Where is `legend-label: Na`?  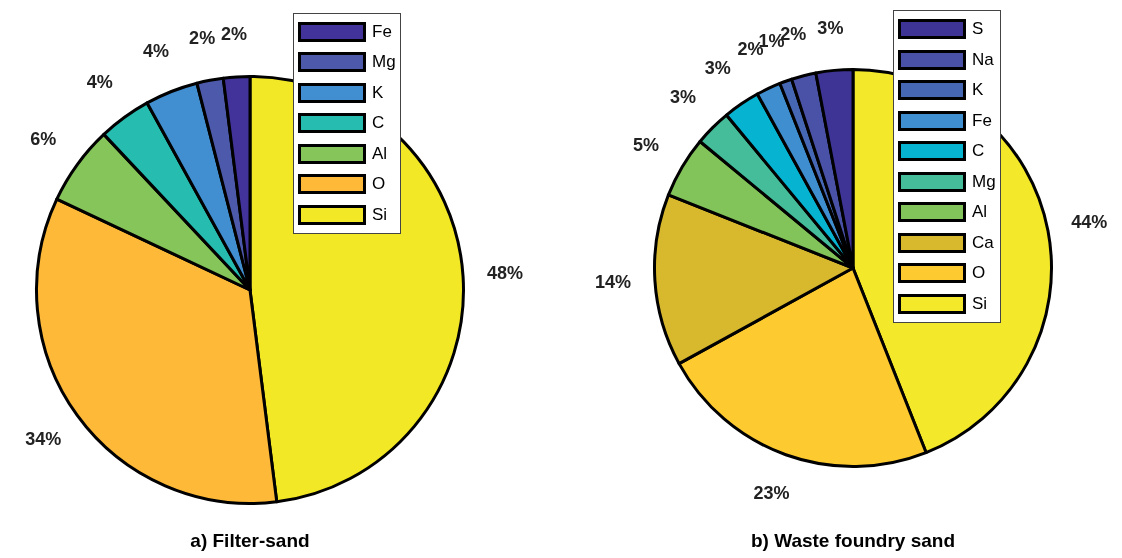
legend-label: Na is located at coordinates (983, 59).